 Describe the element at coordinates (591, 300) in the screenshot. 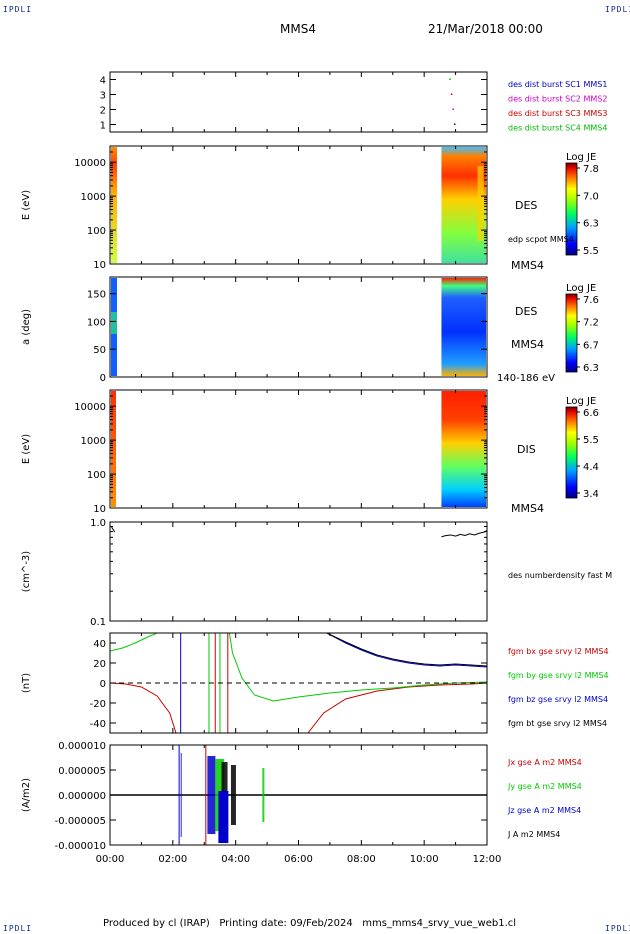

I see `colorbar-tick-label: 7.6` at that location.